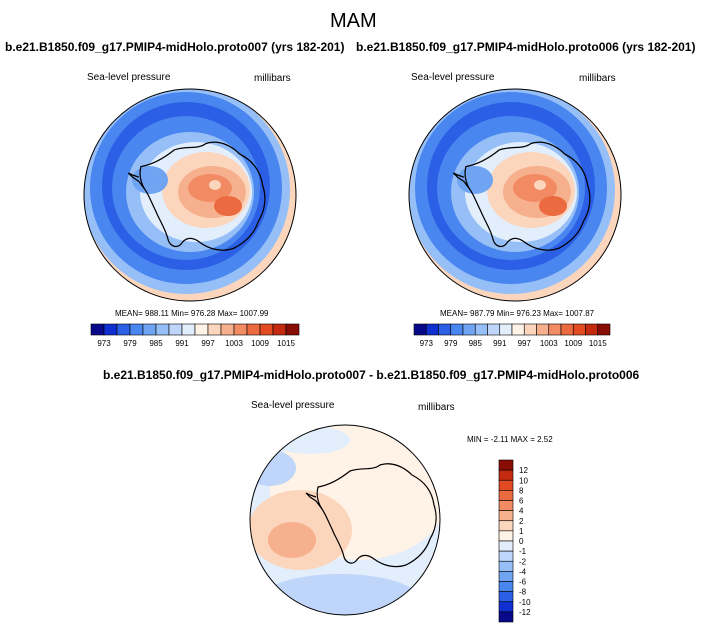  Describe the element at coordinates (190, 195) in the screenshot. I see `left-map` at that location.